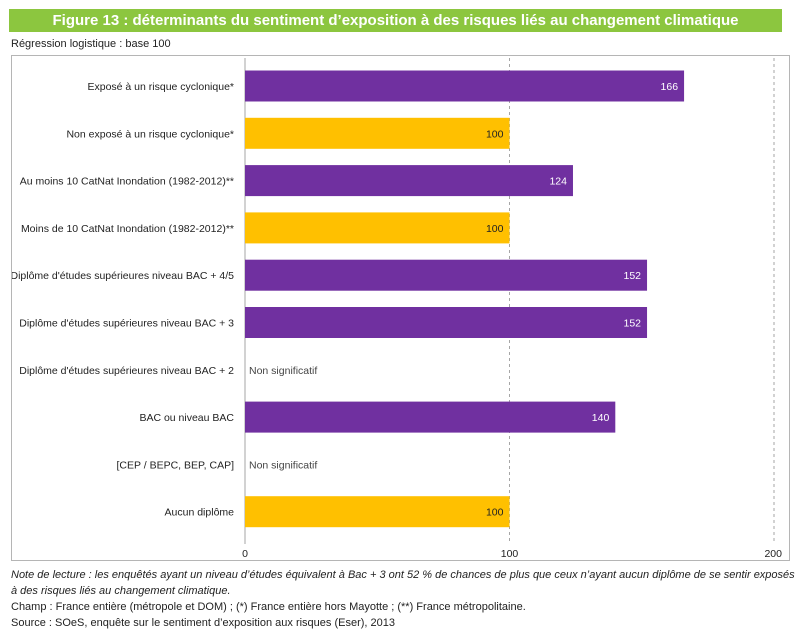 The width and height of the screenshot is (807, 641). Describe the element at coordinates (186, 418) in the screenshot. I see `category-label: BAC ou niveau BAC` at that location.